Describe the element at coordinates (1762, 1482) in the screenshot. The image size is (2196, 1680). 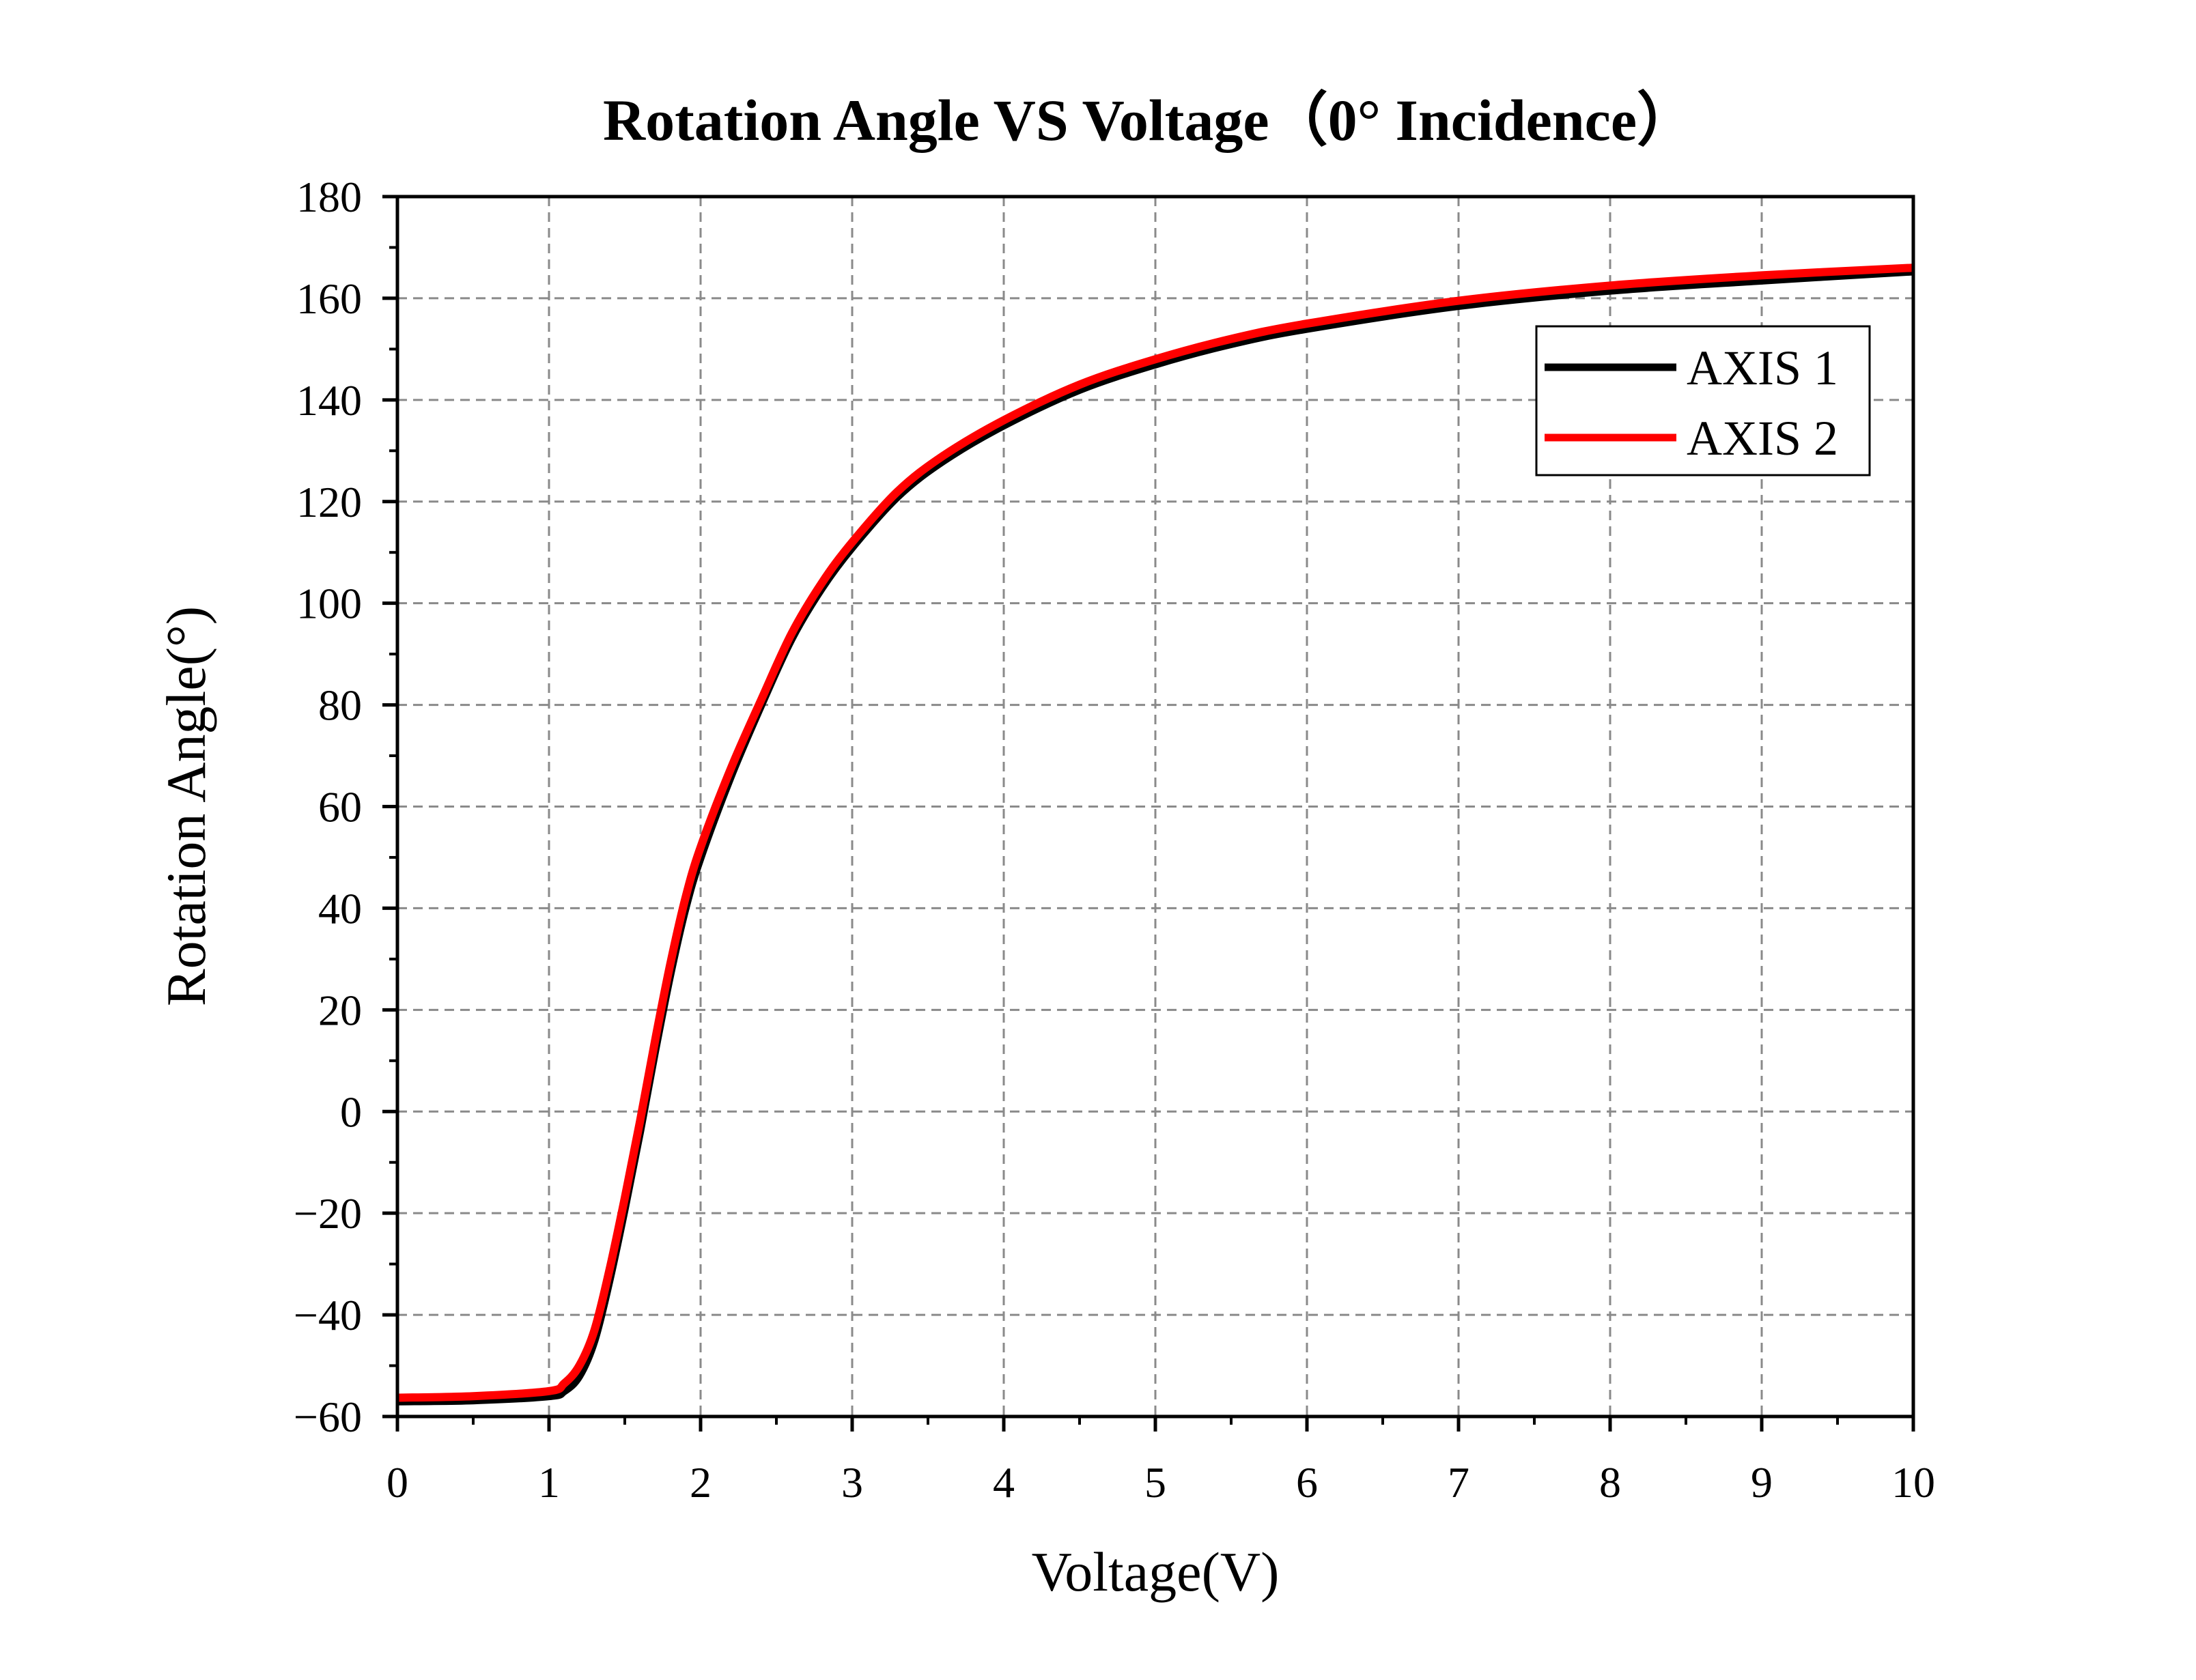
I see `x-tick-label: 9` at that location.